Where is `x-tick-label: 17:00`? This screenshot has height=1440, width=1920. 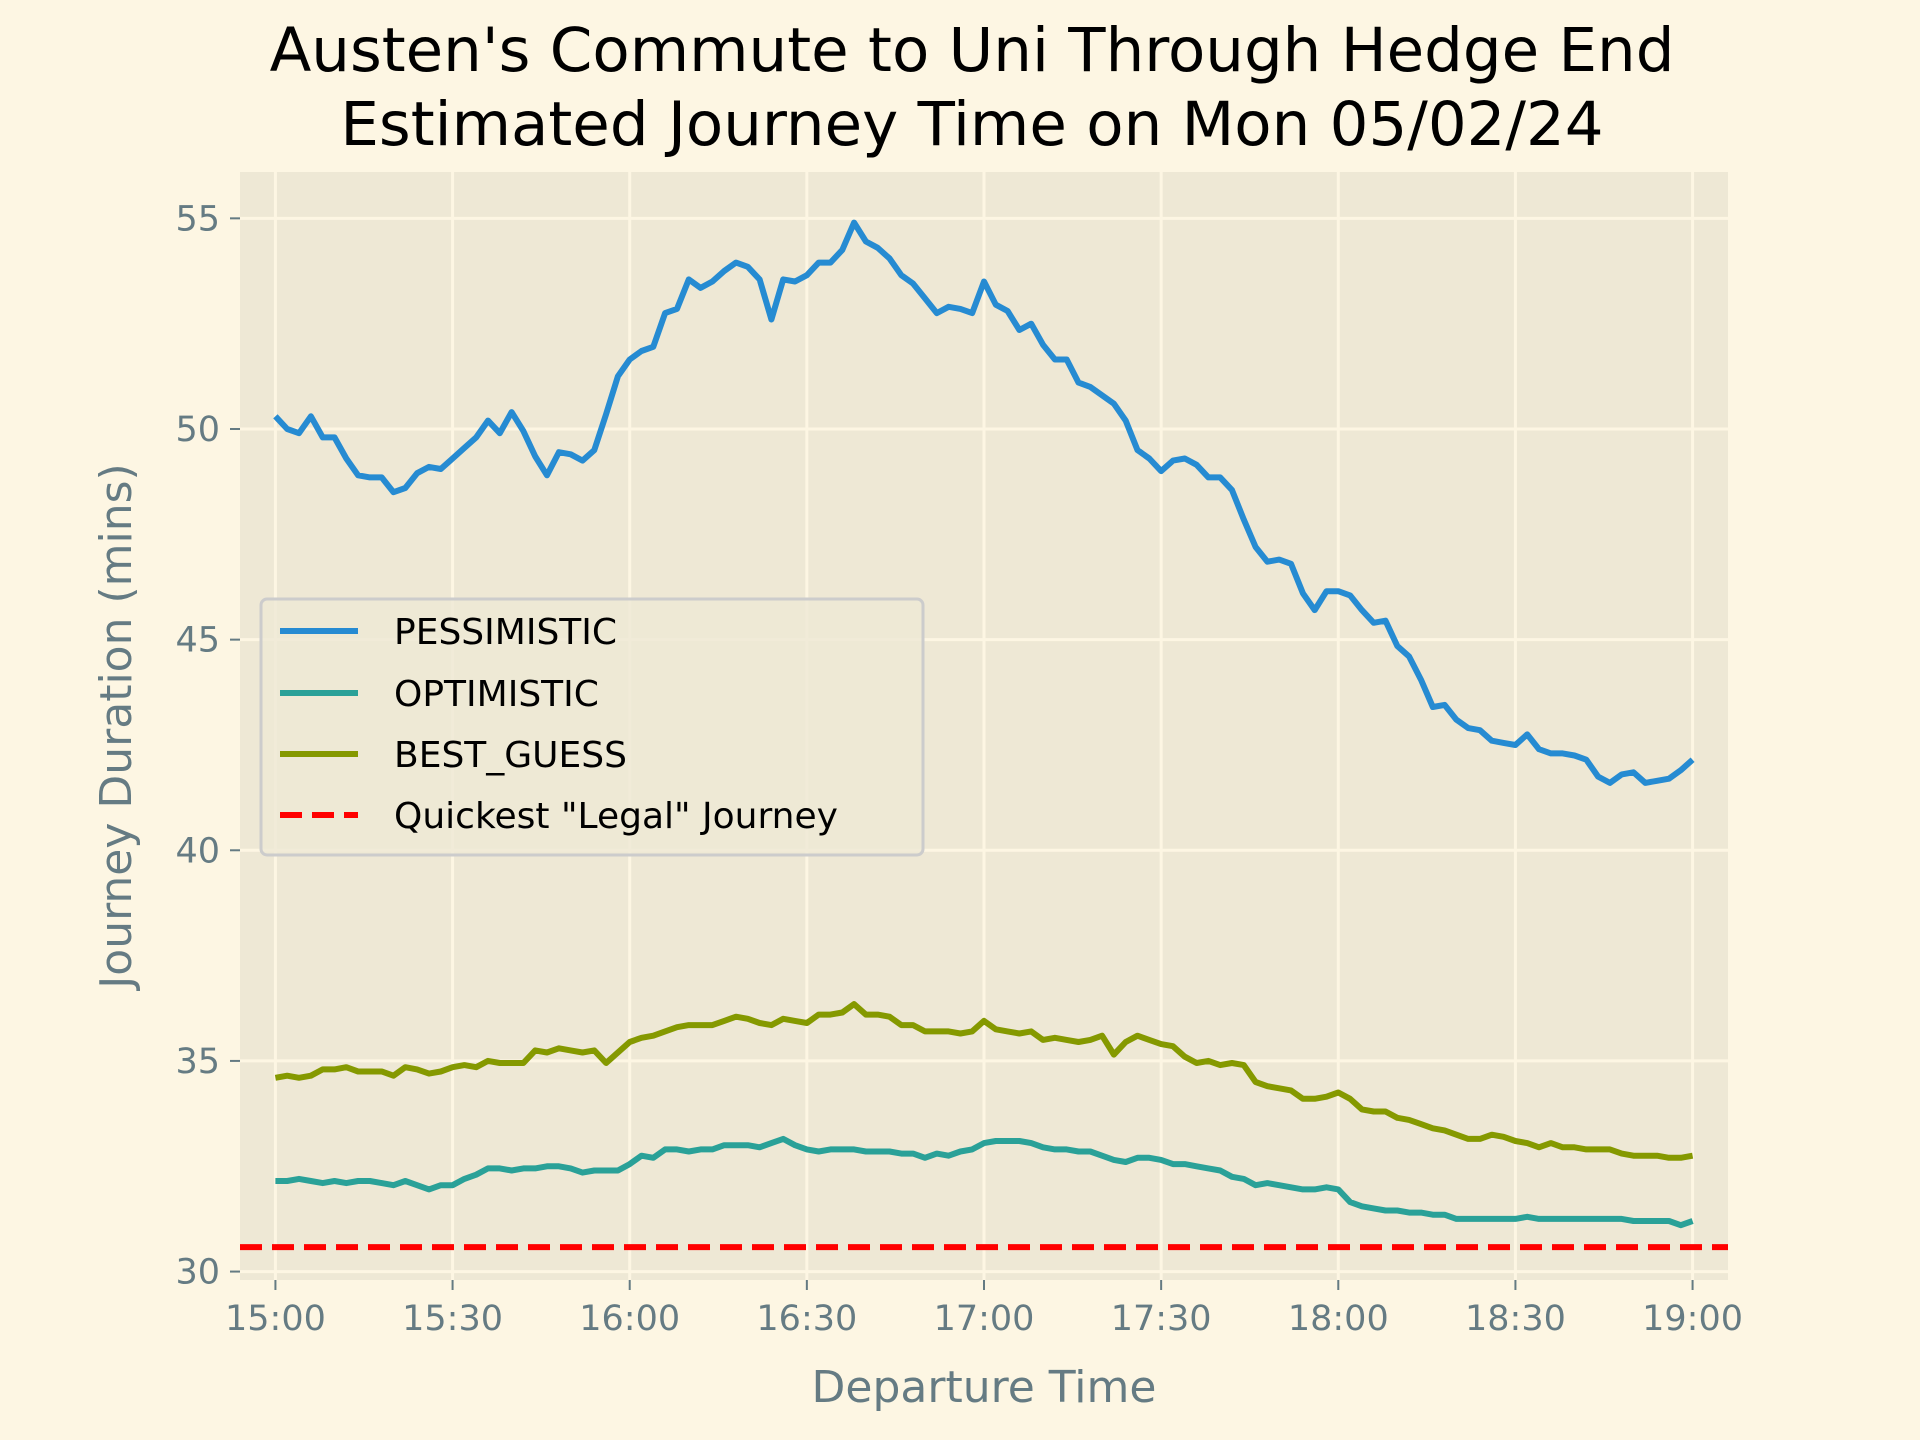
x-tick-label: 17:00 is located at coordinates (984, 1319).